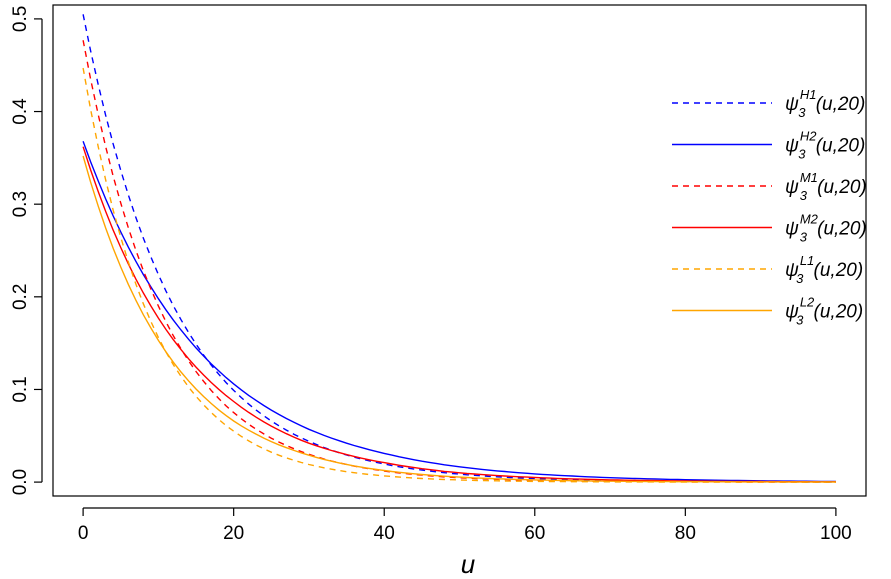 The width and height of the screenshot is (891, 579). I want to click on x-tick-label: 0, so click(83, 533).